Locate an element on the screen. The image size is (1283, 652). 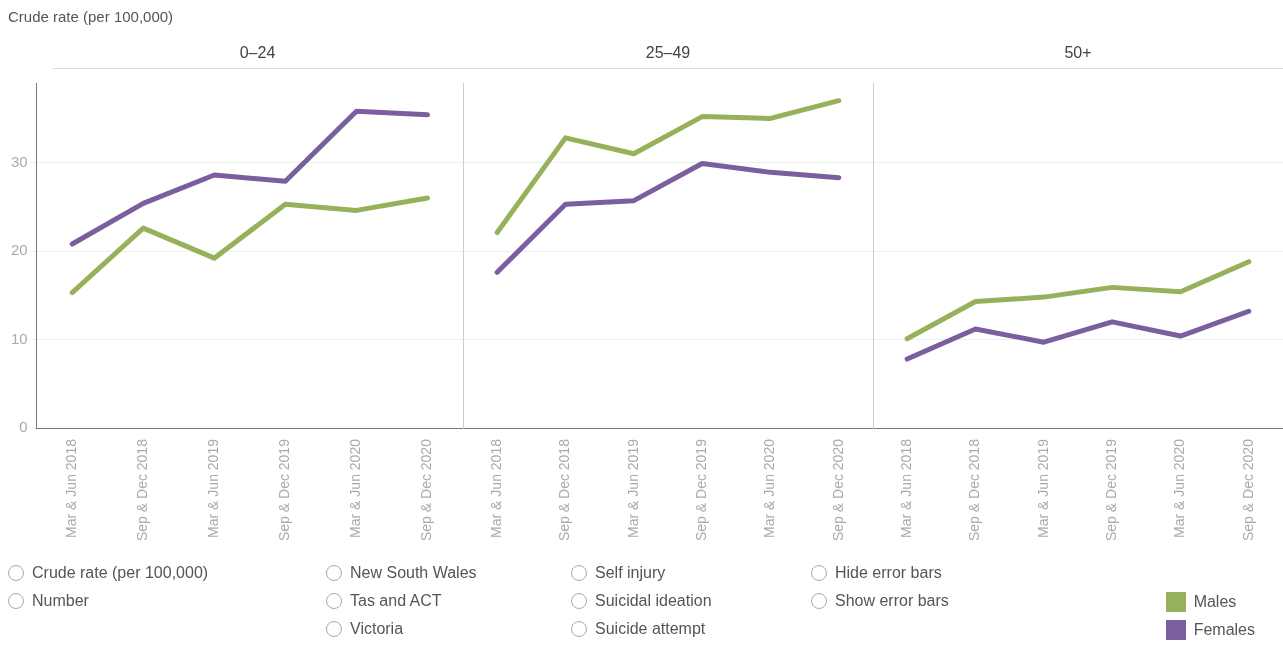
text: Number is located at coordinates (60, 601).